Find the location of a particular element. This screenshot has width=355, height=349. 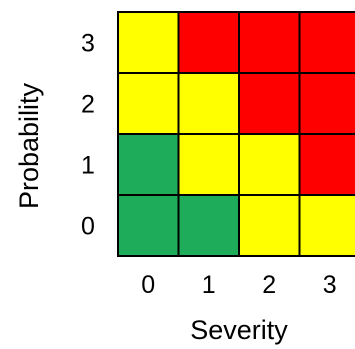

y-tick-3: 3 is located at coordinates (88, 44).